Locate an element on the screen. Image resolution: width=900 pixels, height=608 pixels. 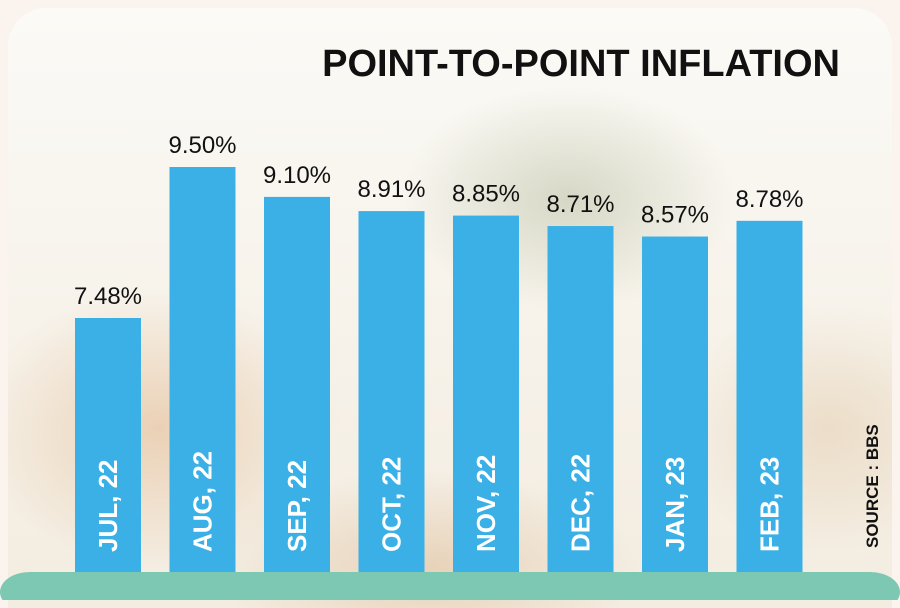
value-label-3: 8.91% is located at coordinates (391, 189).